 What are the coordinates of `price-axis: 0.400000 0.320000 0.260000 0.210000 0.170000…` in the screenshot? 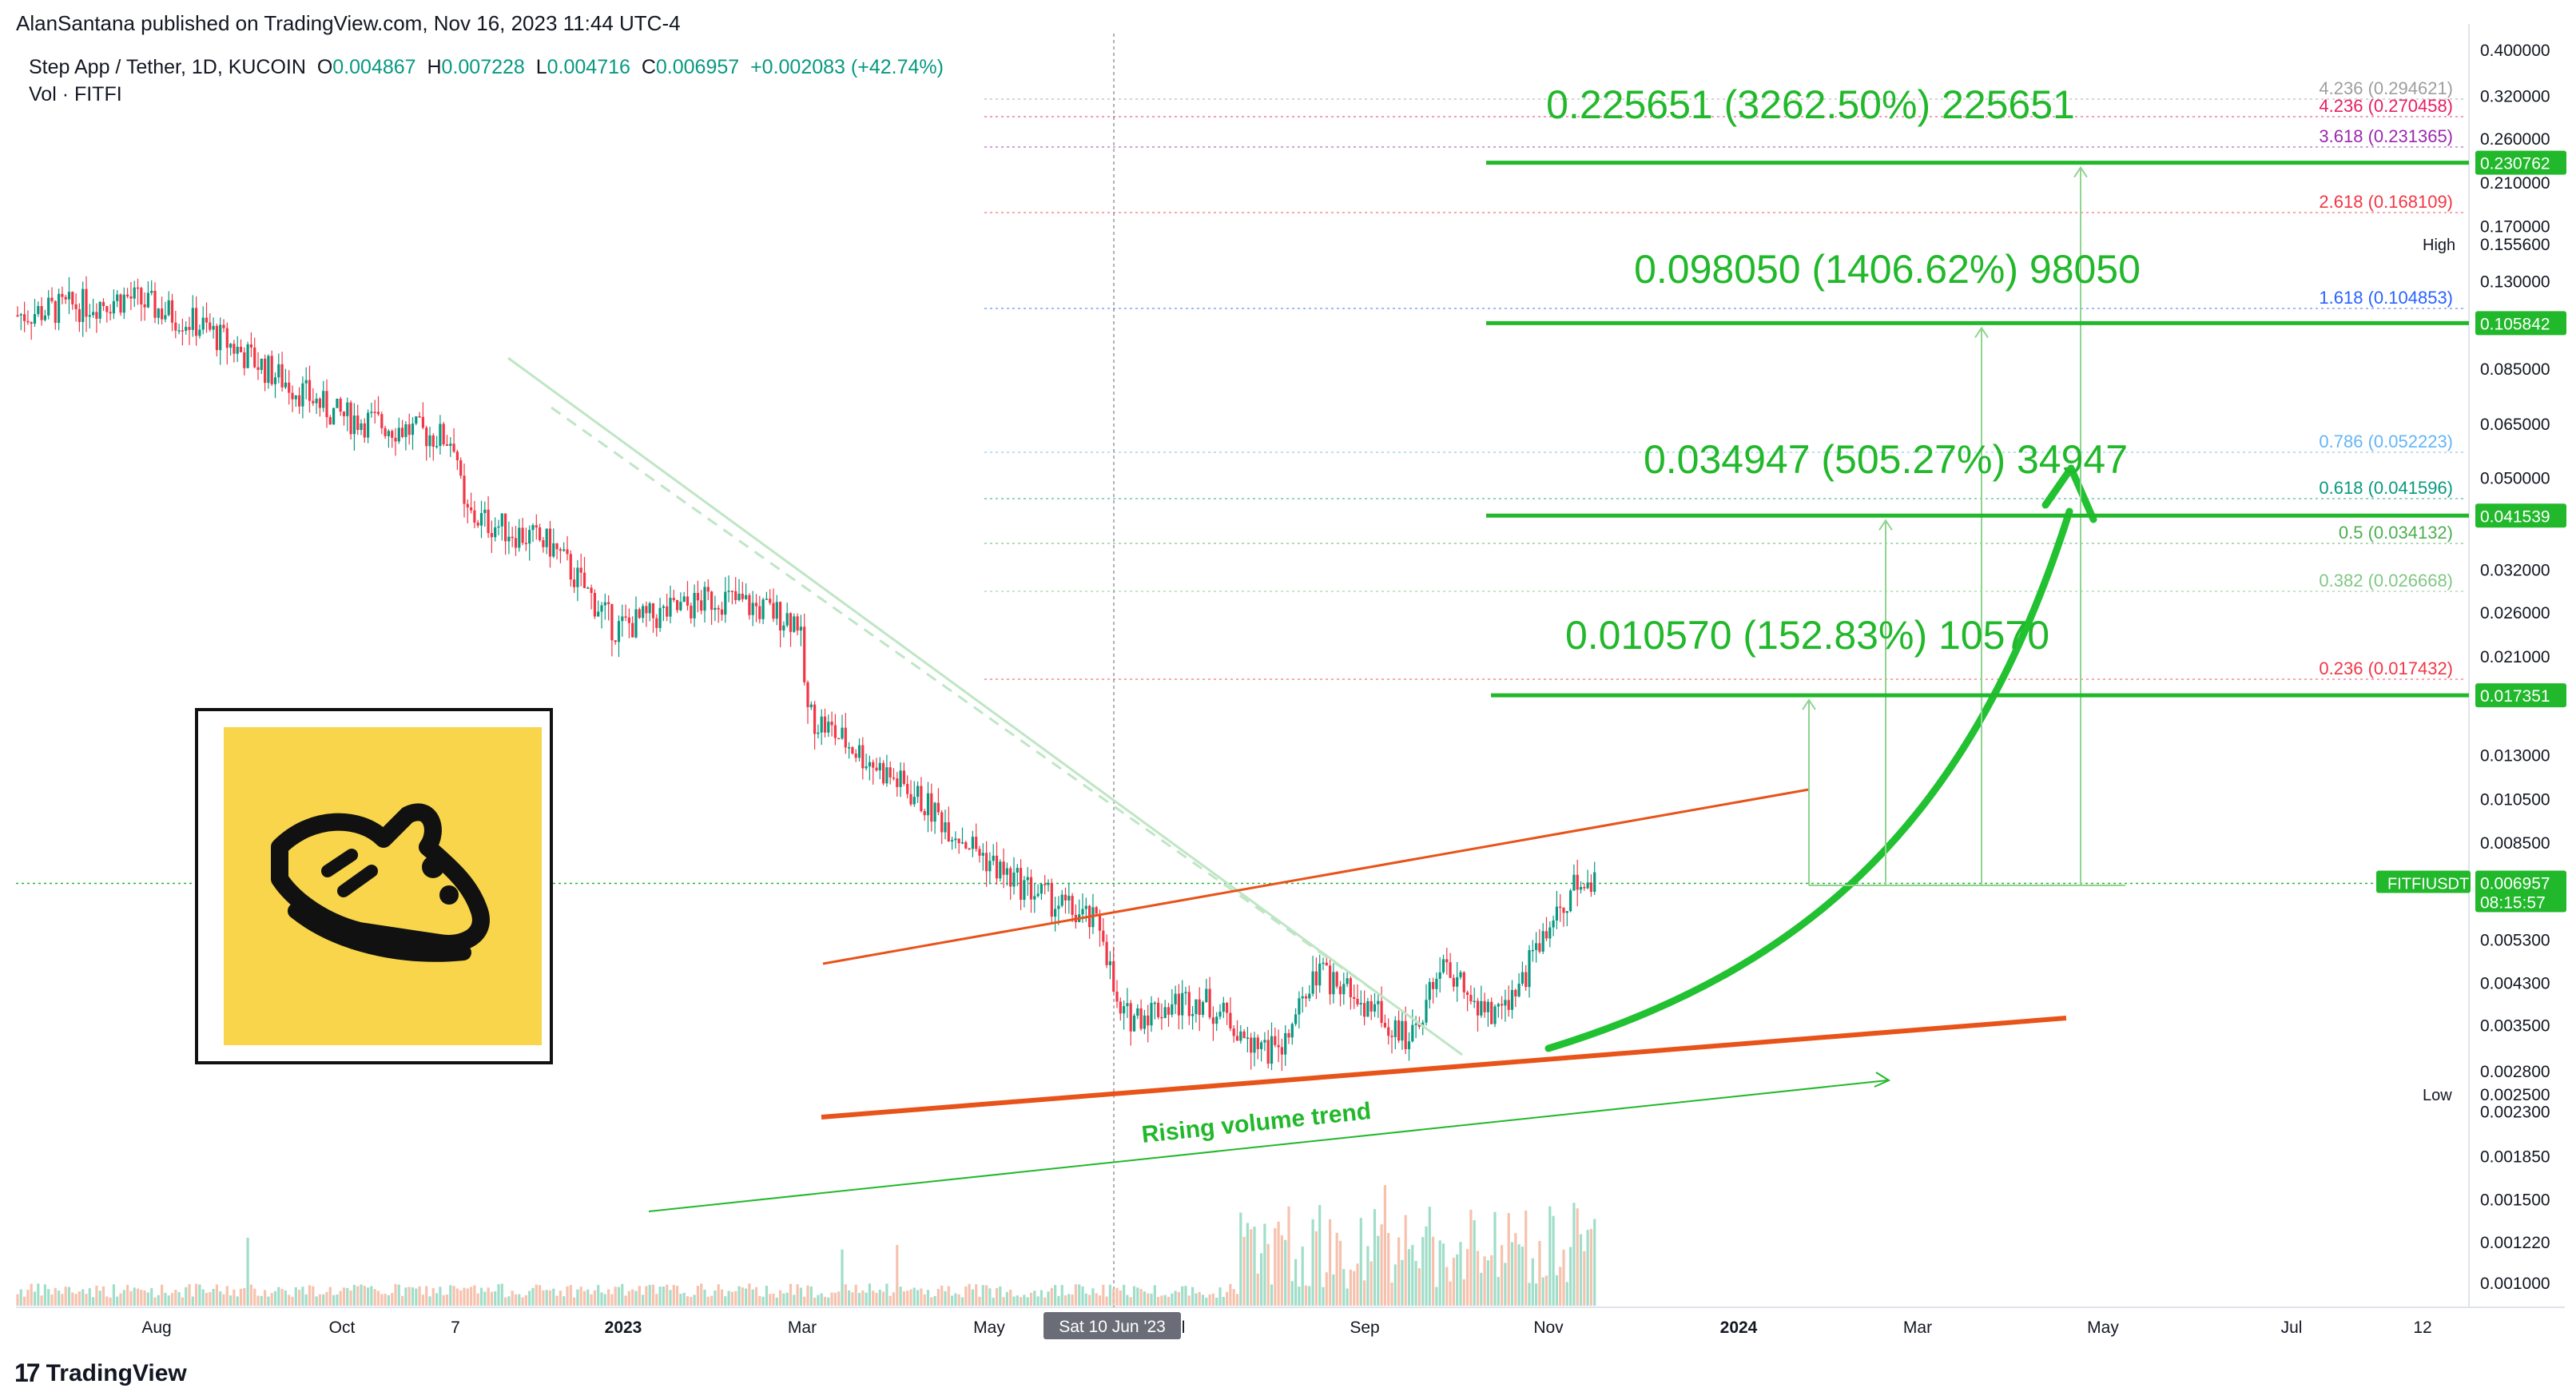 It's located at (2471, 667).